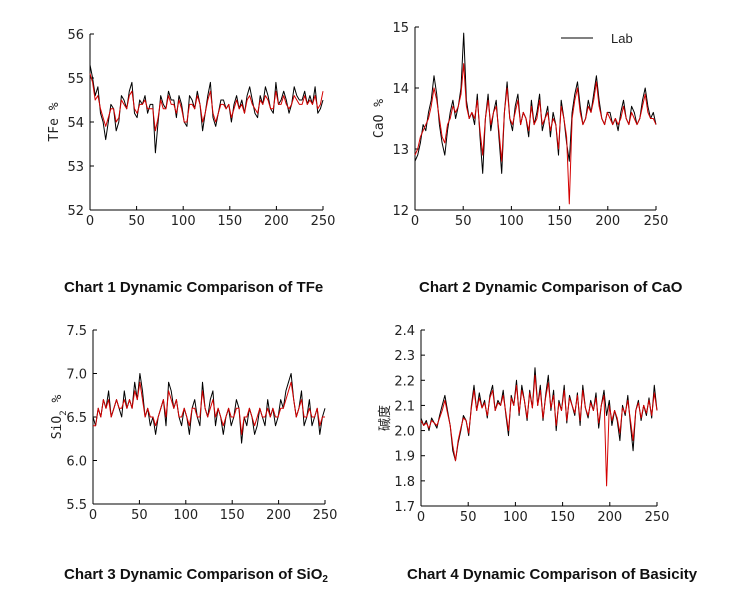 This screenshot has width=750, height=605. I want to click on chart3-y-tick-label: 6.5, so click(76, 418).